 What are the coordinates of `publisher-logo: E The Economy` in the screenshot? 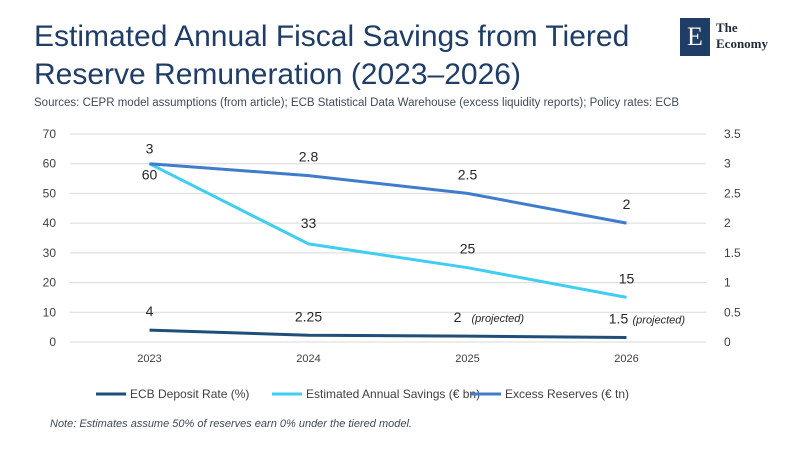 It's located at (735, 38).